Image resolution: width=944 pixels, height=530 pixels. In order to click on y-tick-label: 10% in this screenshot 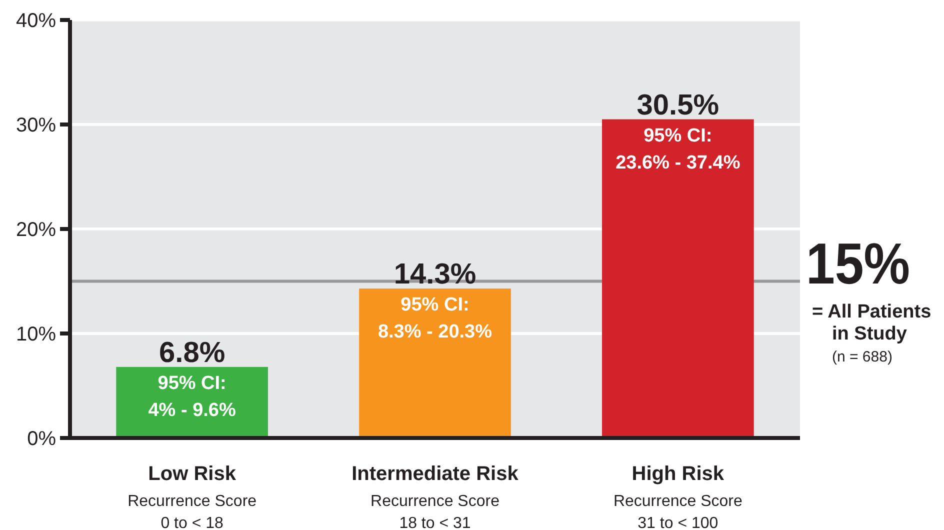, I will do `click(36, 335)`.